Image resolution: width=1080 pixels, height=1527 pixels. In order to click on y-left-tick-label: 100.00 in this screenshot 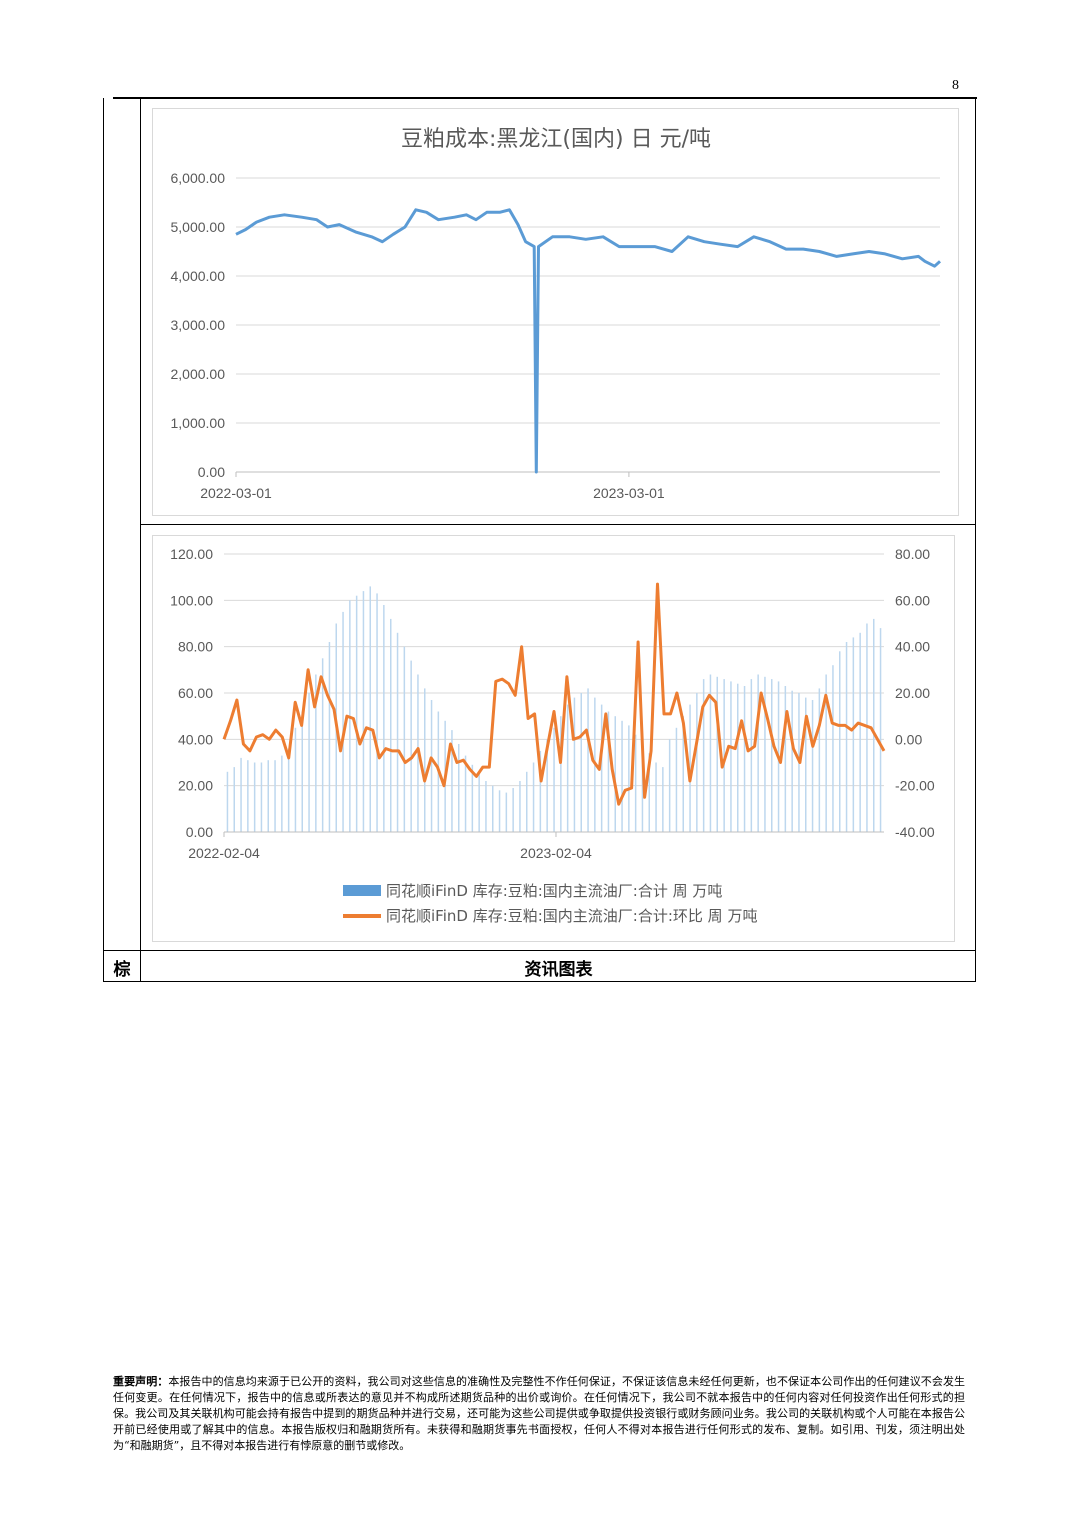, I will do `click(191, 600)`.